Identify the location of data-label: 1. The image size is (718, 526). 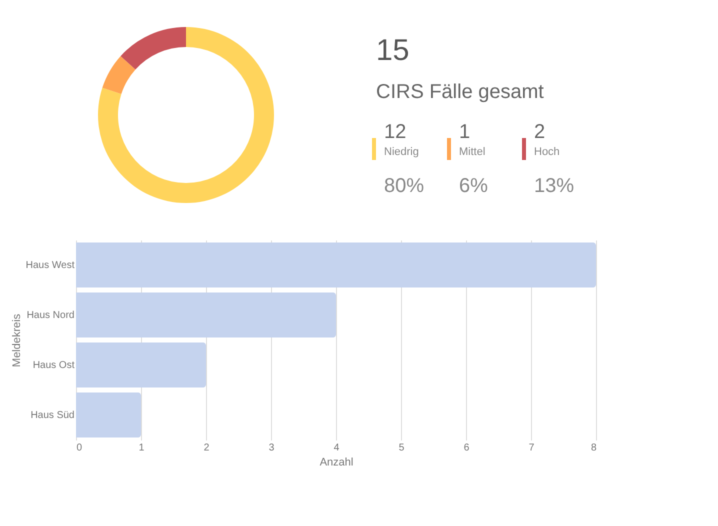
(464, 132).